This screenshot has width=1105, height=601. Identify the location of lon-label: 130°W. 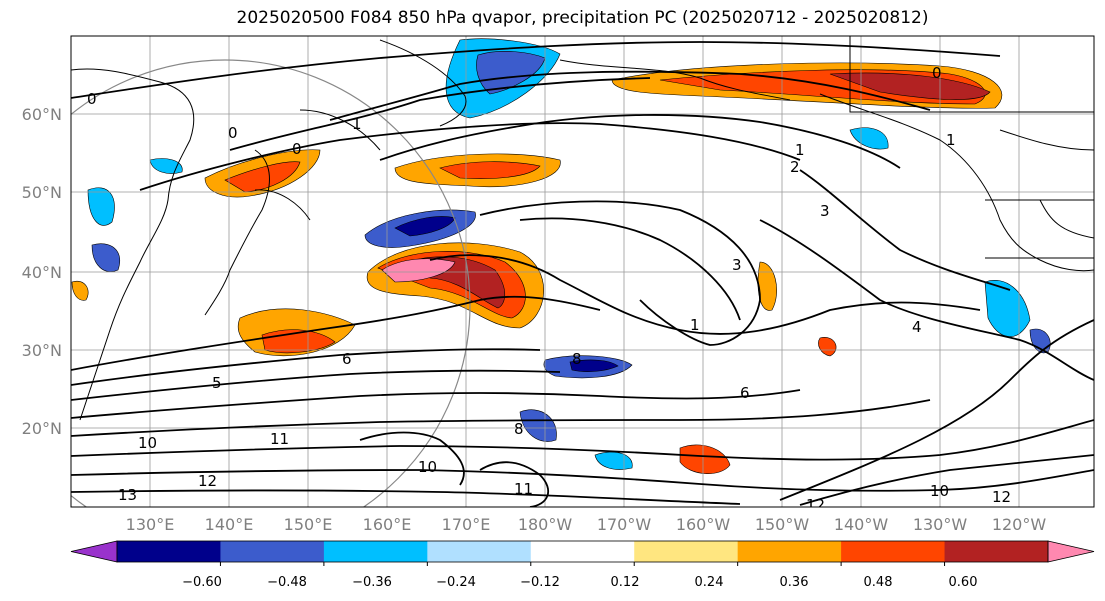
(940, 524).